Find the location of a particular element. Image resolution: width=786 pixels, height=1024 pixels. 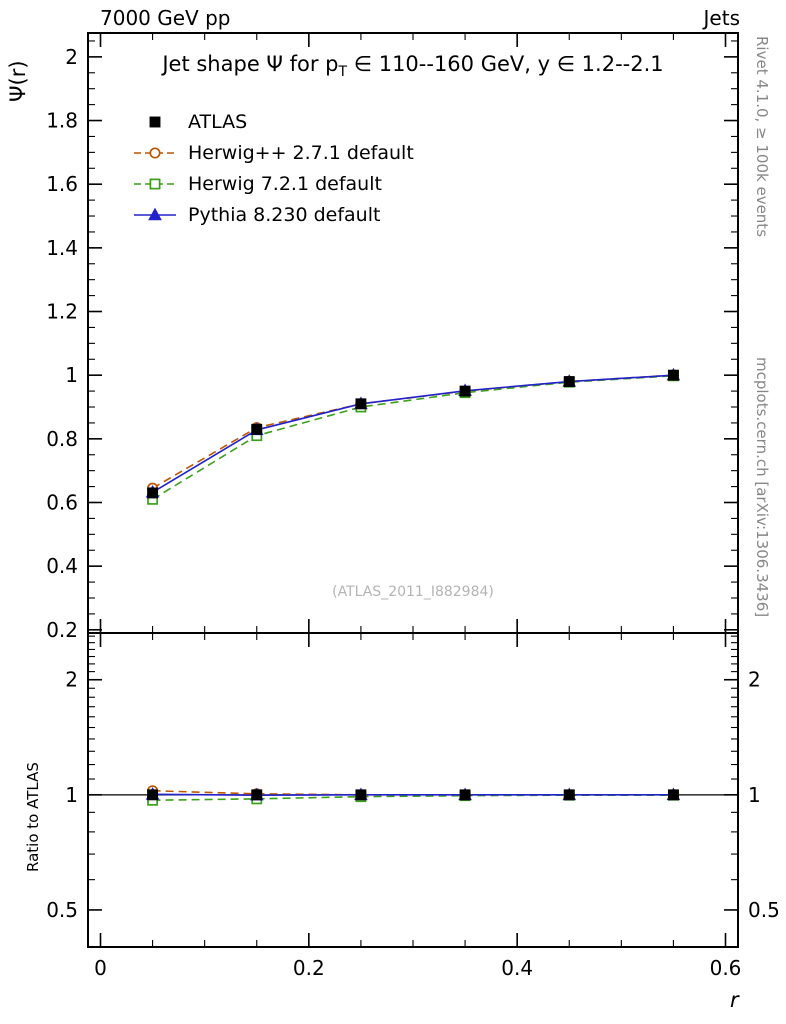

legend-label-atlas: ATLAS is located at coordinates (218, 121).